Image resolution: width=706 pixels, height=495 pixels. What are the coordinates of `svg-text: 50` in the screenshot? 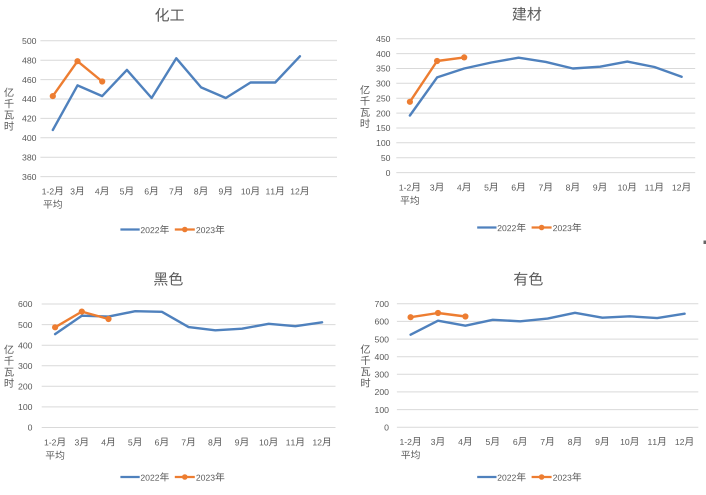 It's located at (386, 158).